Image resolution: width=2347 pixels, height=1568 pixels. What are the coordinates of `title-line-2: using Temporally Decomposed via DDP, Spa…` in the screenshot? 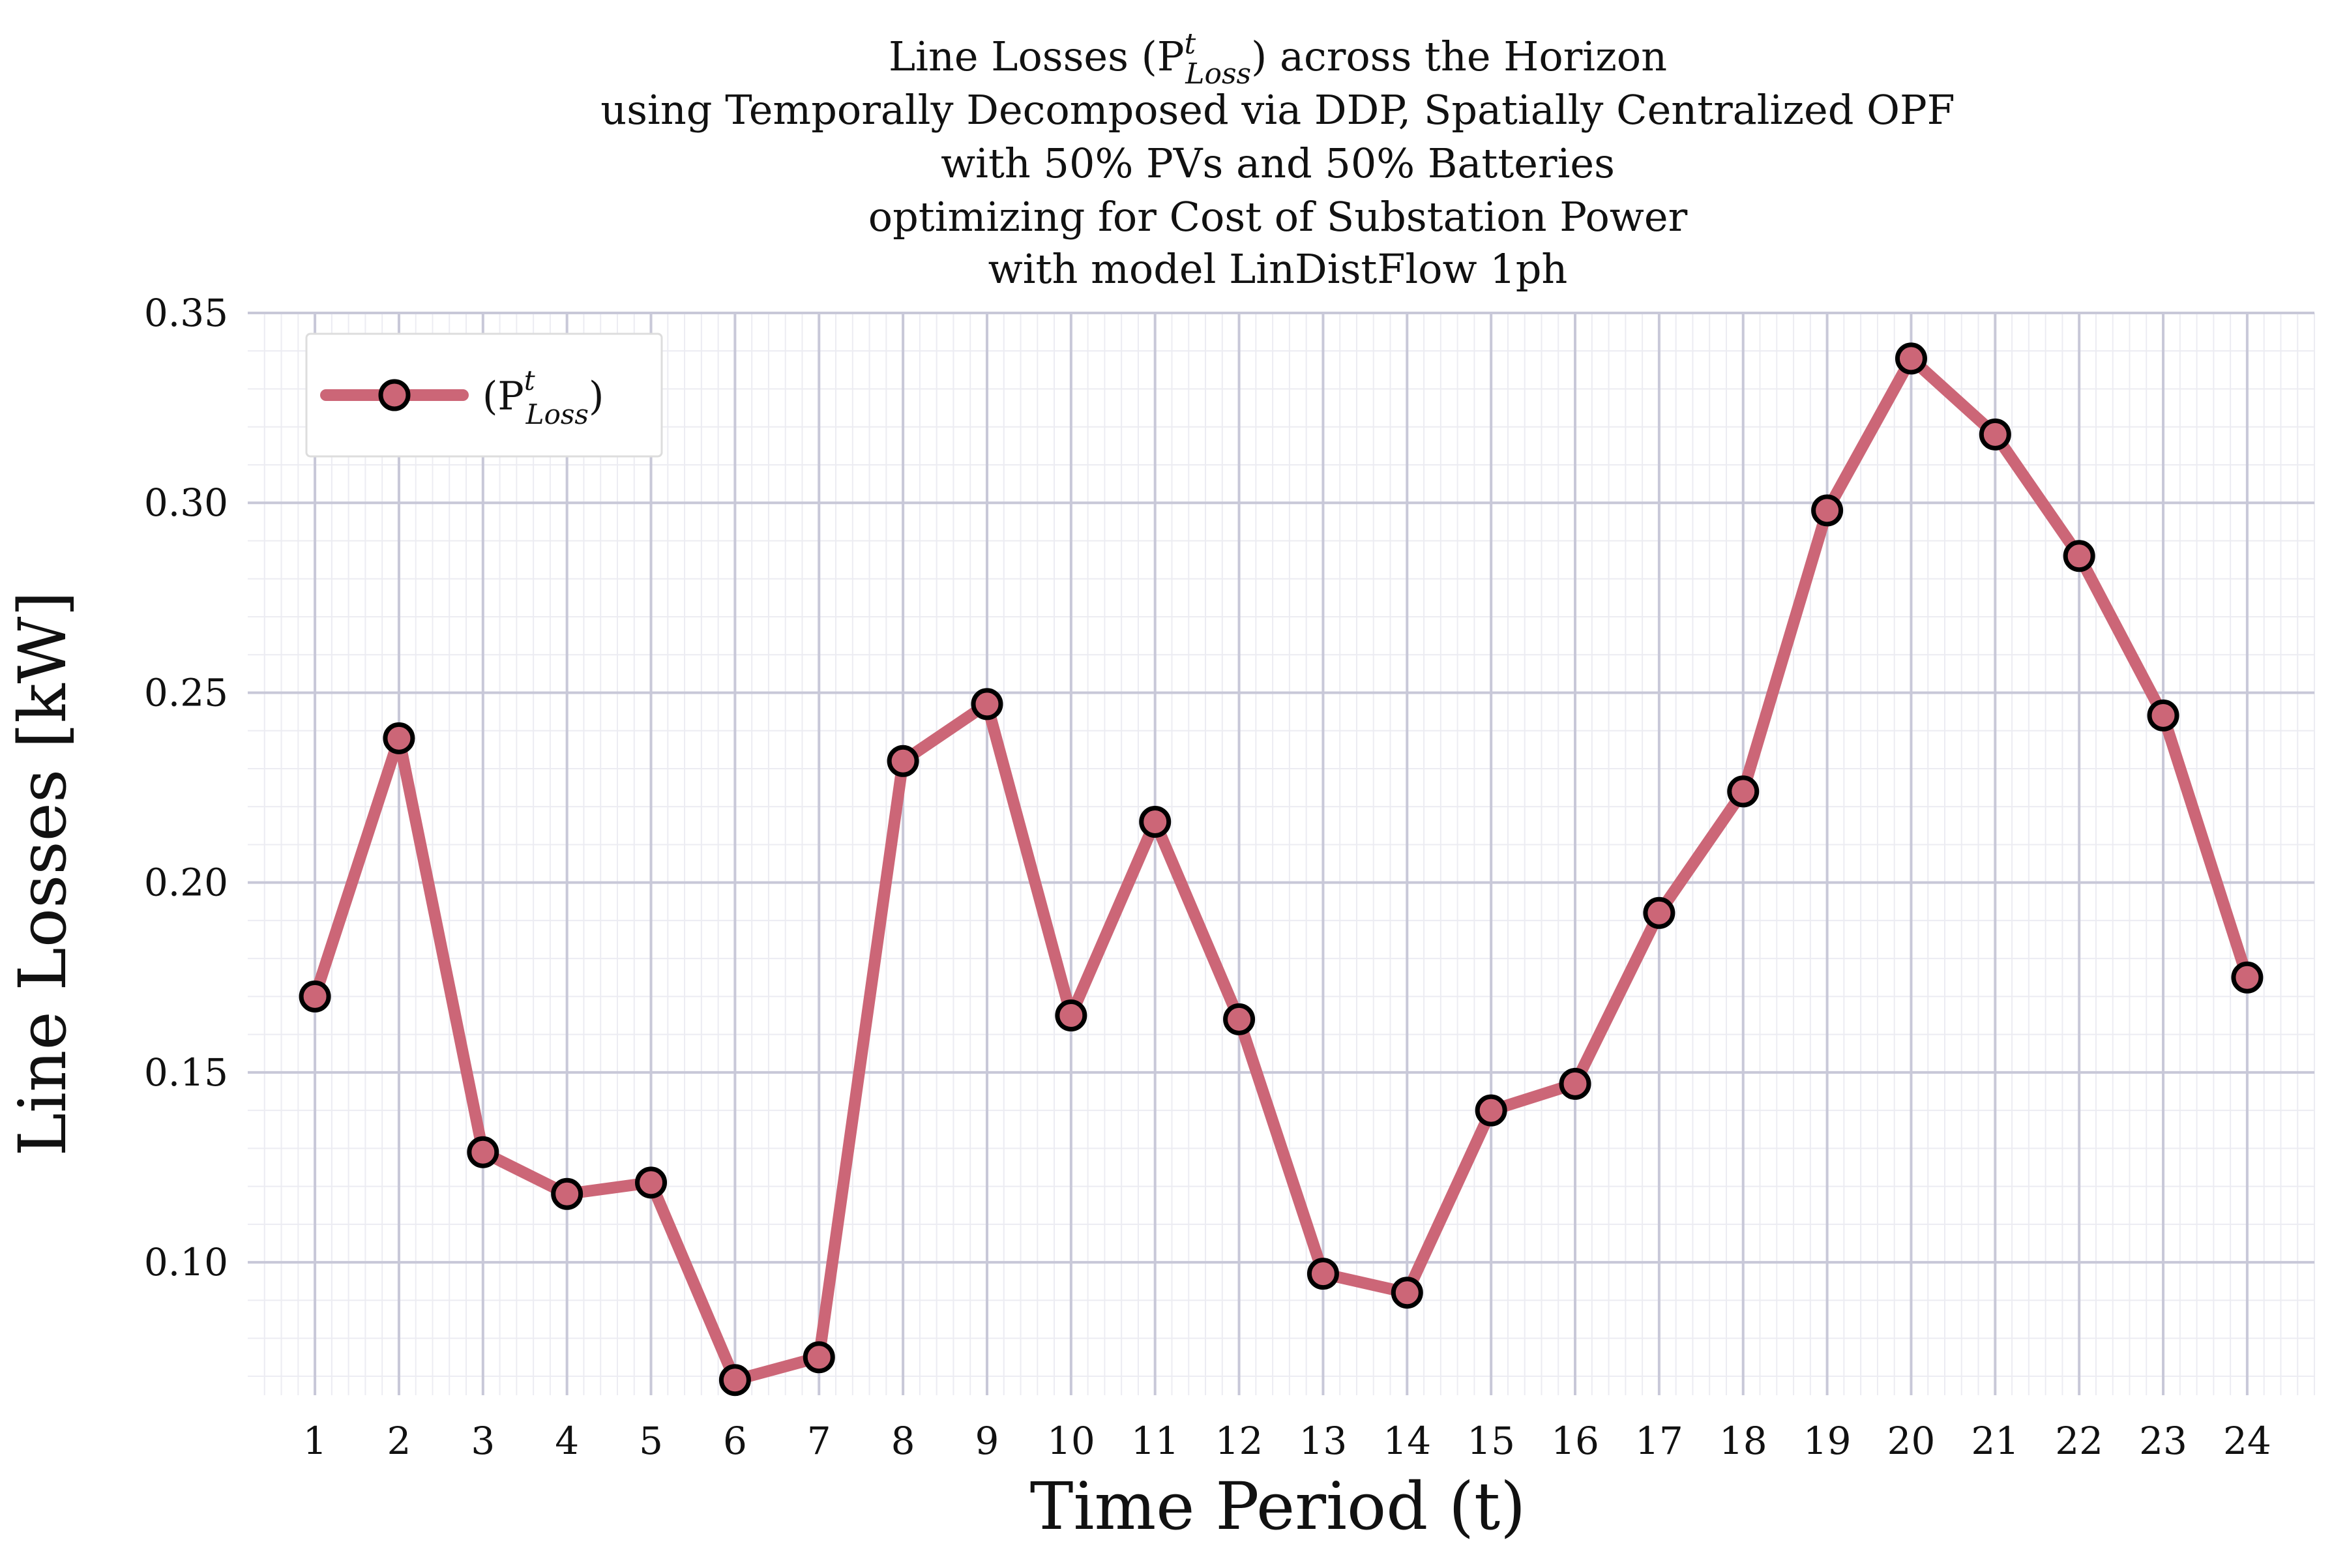 It's located at (1277, 110).